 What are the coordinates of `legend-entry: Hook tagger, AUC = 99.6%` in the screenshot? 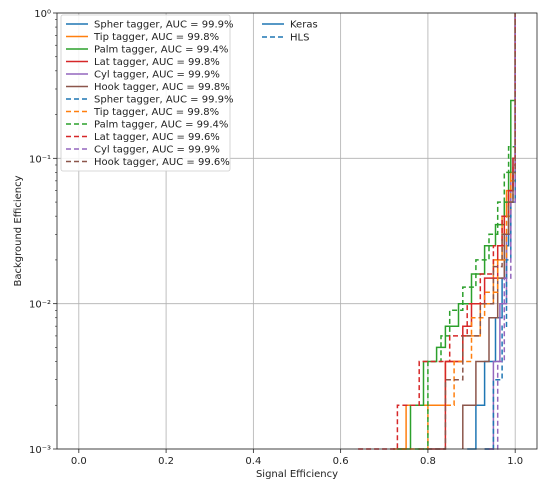 It's located at (162, 162).